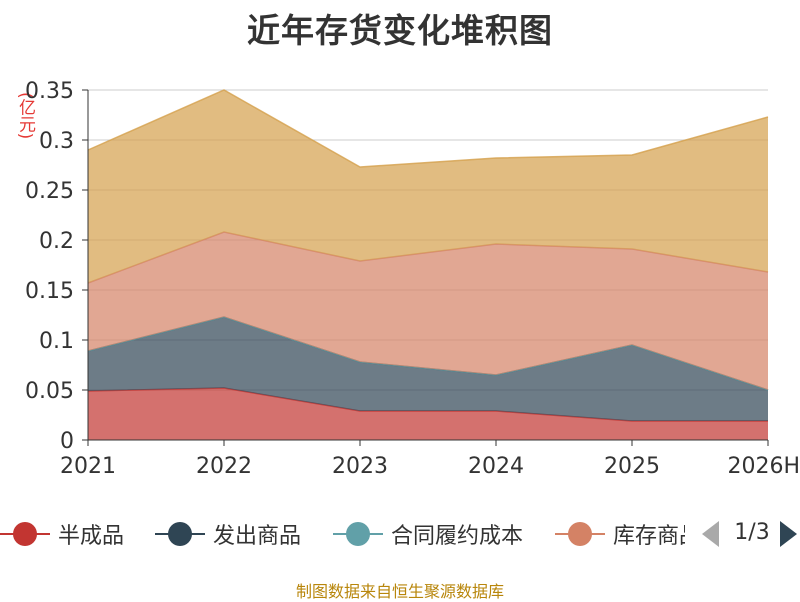 The width and height of the screenshot is (800, 602). What do you see at coordinates (56, 341) in the screenshot?
I see `y-tick-label: 0.1` at bounding box center [56, 341].